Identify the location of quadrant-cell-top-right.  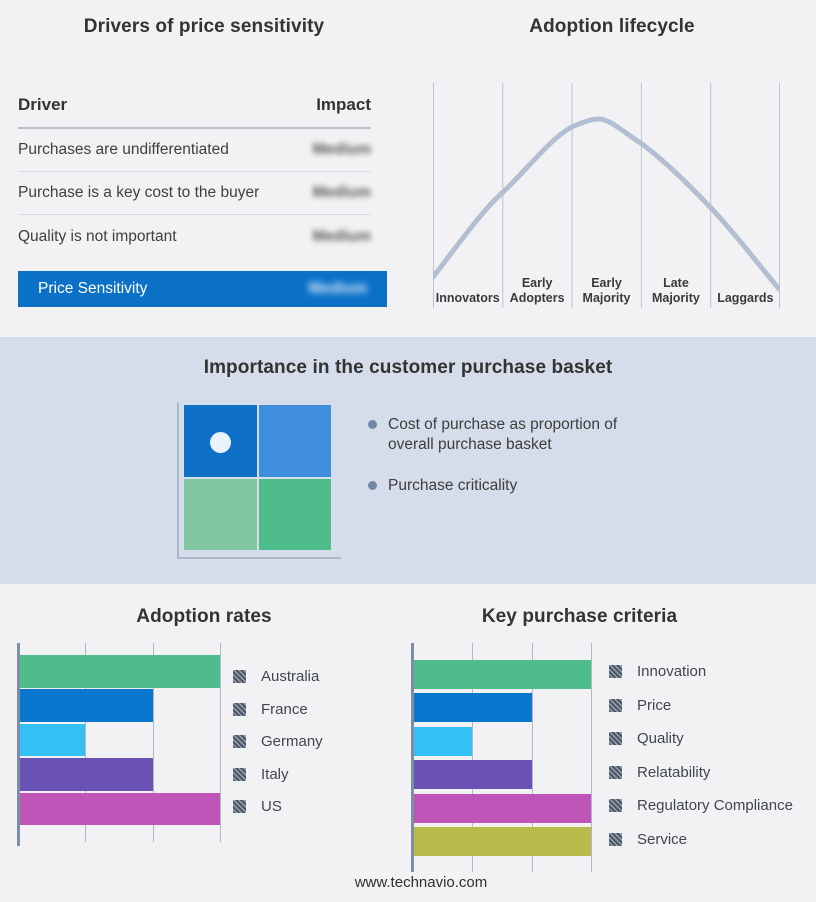
(294, 441).